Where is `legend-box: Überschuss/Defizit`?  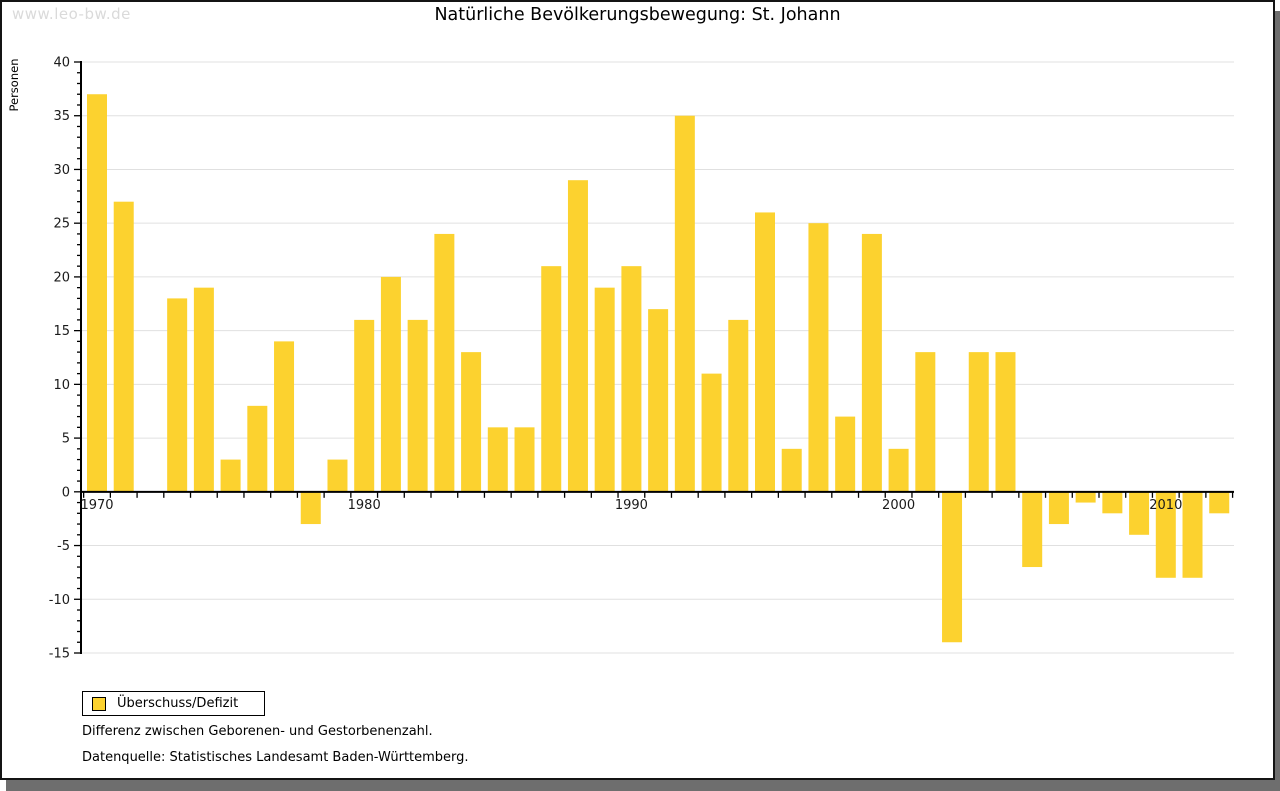 legend-box: Überschuss/Defizit is located at coordinates (174, 703).